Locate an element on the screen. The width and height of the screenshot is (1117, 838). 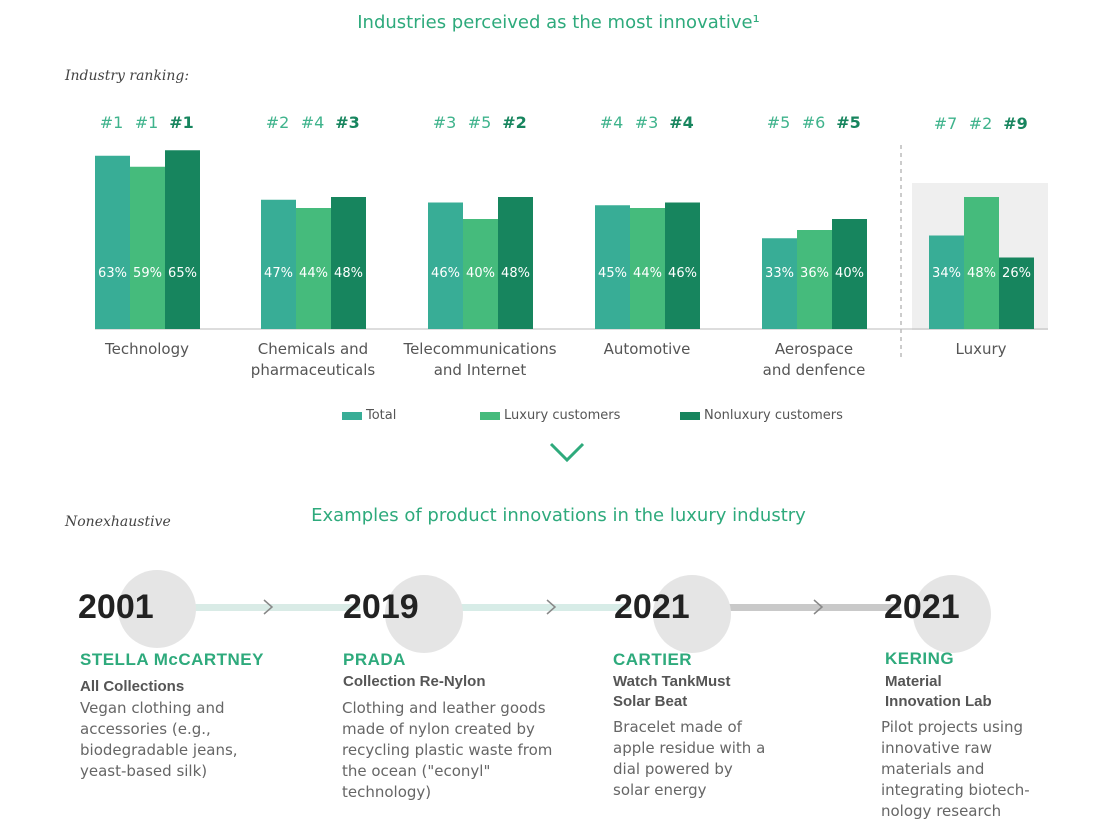
category-label: Automotive is located at coordinates (647, 349).